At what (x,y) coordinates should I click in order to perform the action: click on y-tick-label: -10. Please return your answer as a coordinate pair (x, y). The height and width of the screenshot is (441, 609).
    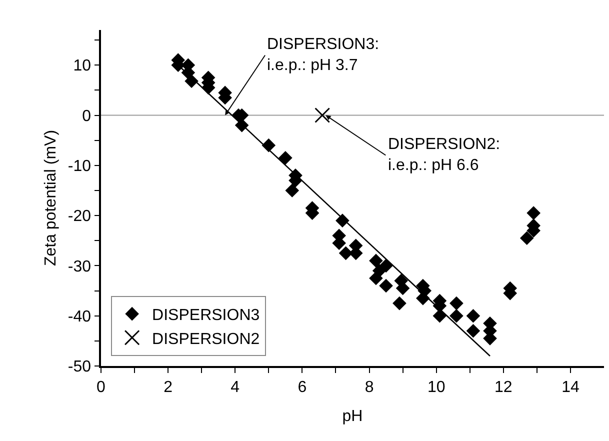
    Looking at the image, I should click on (80, 166).